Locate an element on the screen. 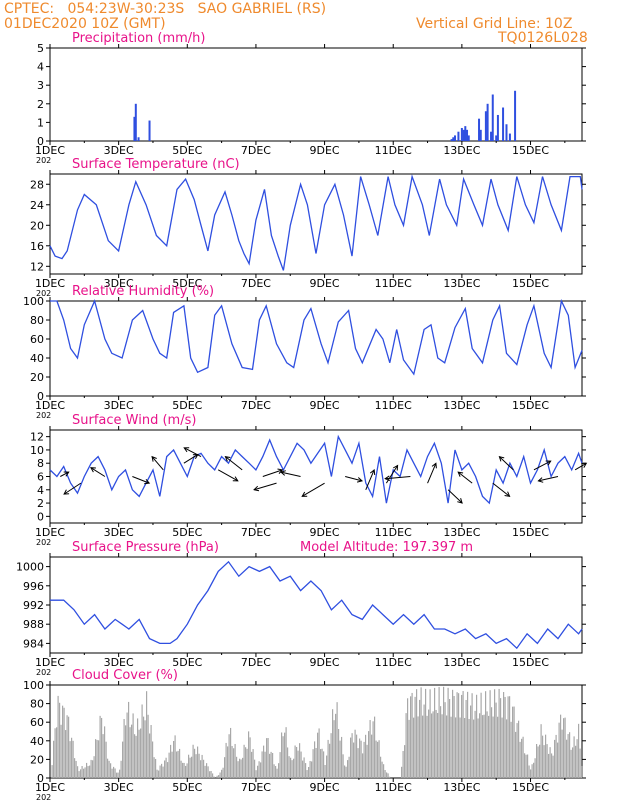  x-tick-label: 11DEC is located at coordinates (393, 662).